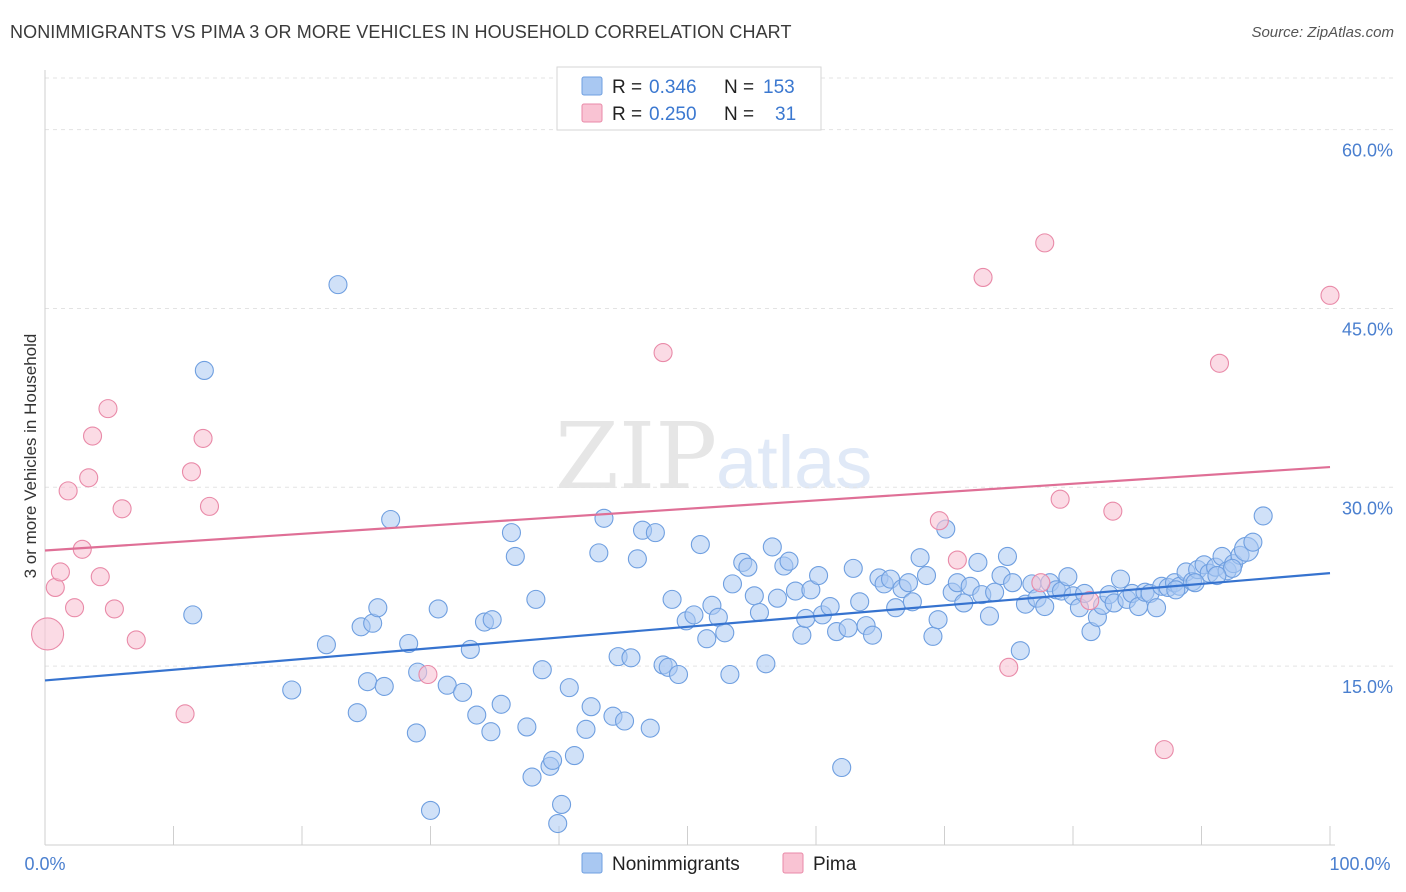  I want to click on legend-r-label-0: R =, so click(627, 87).